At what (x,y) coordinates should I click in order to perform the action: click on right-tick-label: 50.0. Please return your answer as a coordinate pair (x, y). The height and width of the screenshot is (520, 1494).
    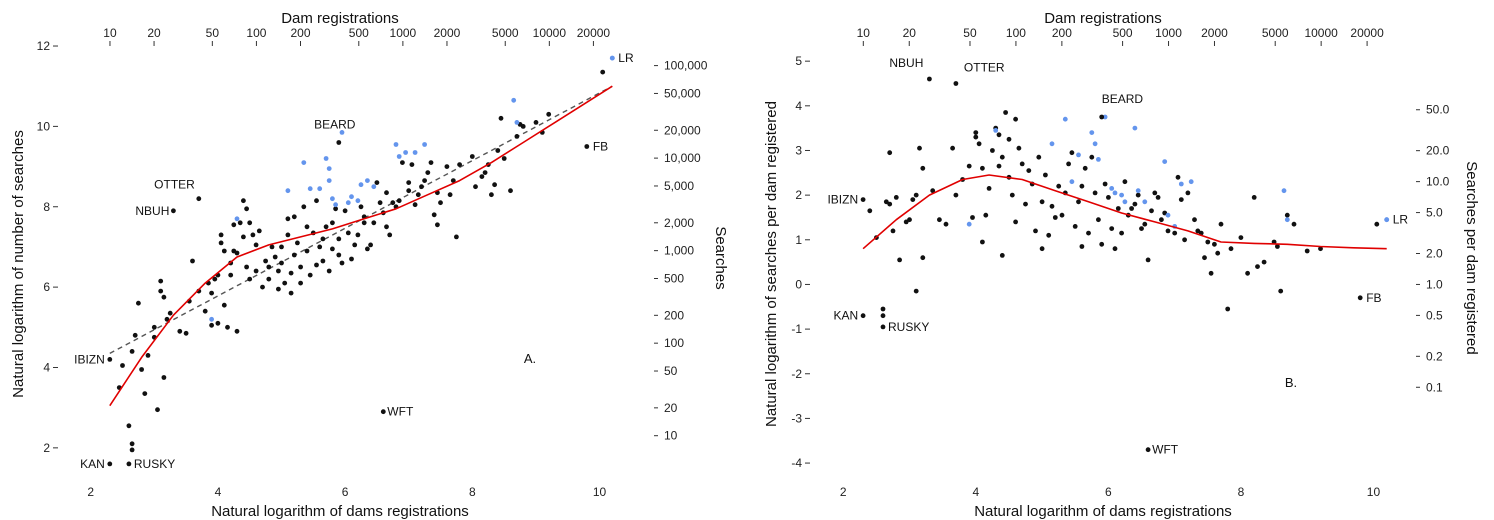
    Looking at the image, I should click on (1438, 110).